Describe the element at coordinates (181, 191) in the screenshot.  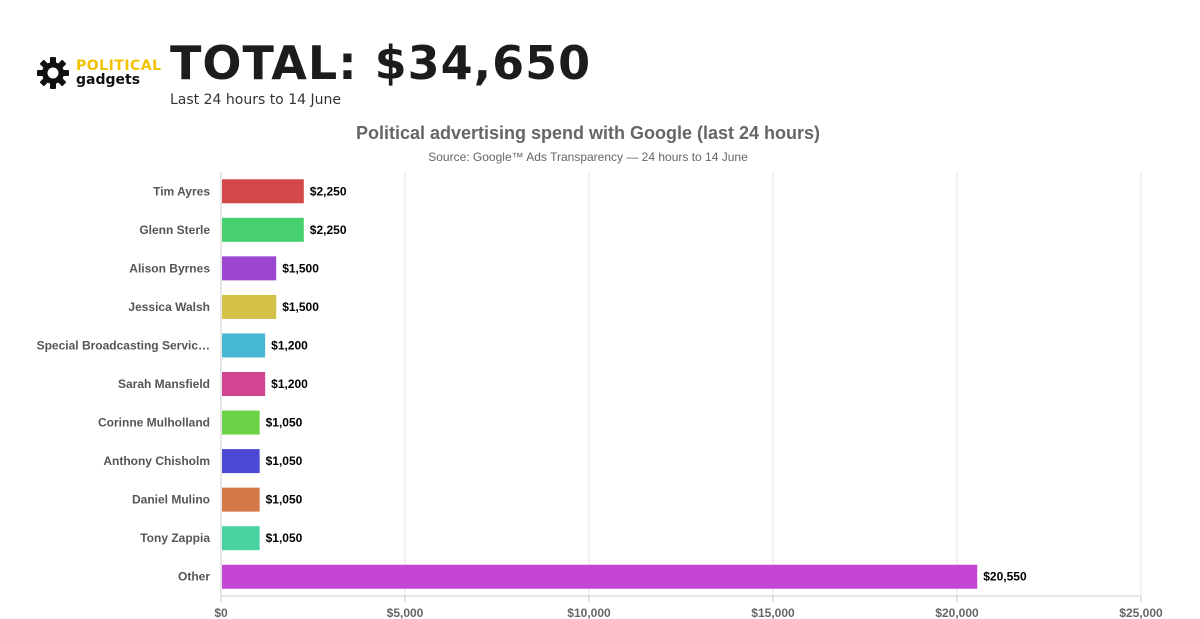
I see `category-label: Tim Ayres` at that location.